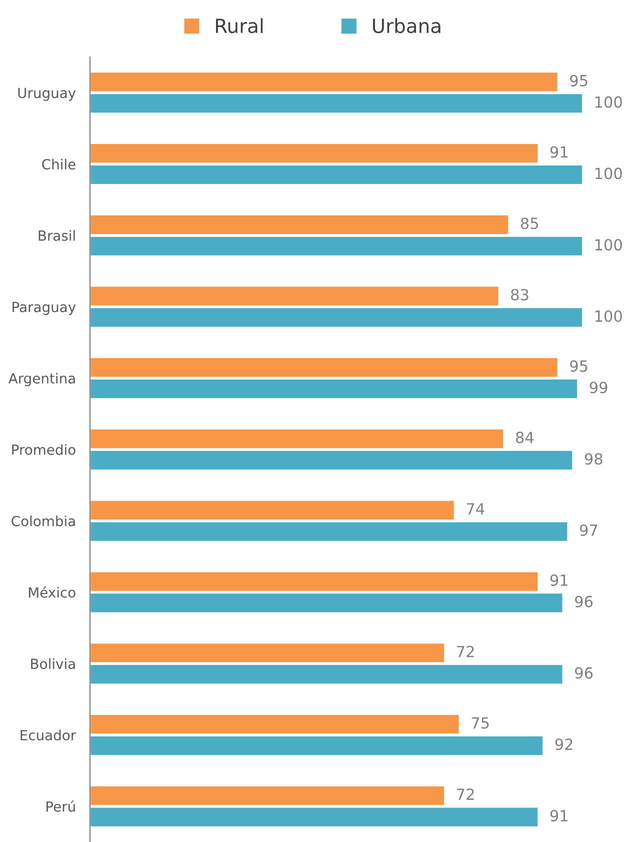 This screenshot has width=627, height=842. I want to click on data-label: 84, so click(525, 438).